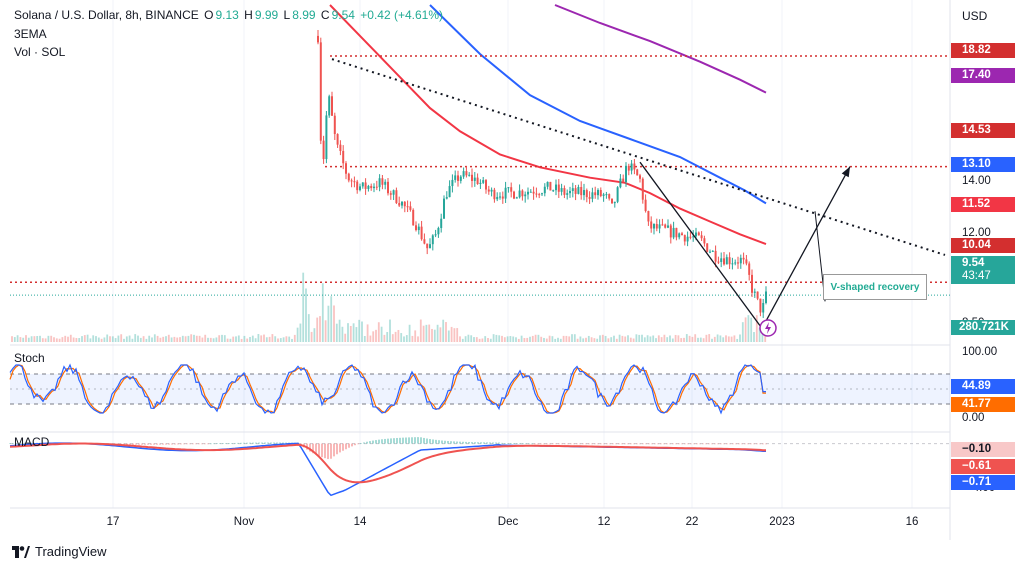 Image resolution: width=1032 pixels, height=570 pixels. What do you see at coordinates (768, 328) in the screenshot?
I see `lightning-icon` at bounding box center [768, 328].